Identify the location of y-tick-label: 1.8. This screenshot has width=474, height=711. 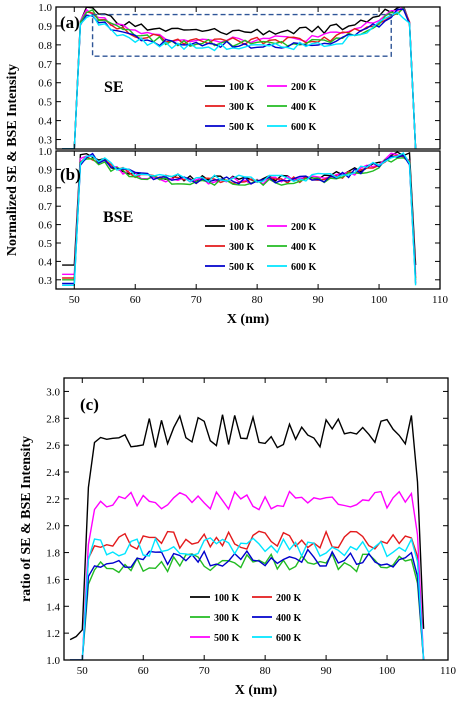
(53, 554).